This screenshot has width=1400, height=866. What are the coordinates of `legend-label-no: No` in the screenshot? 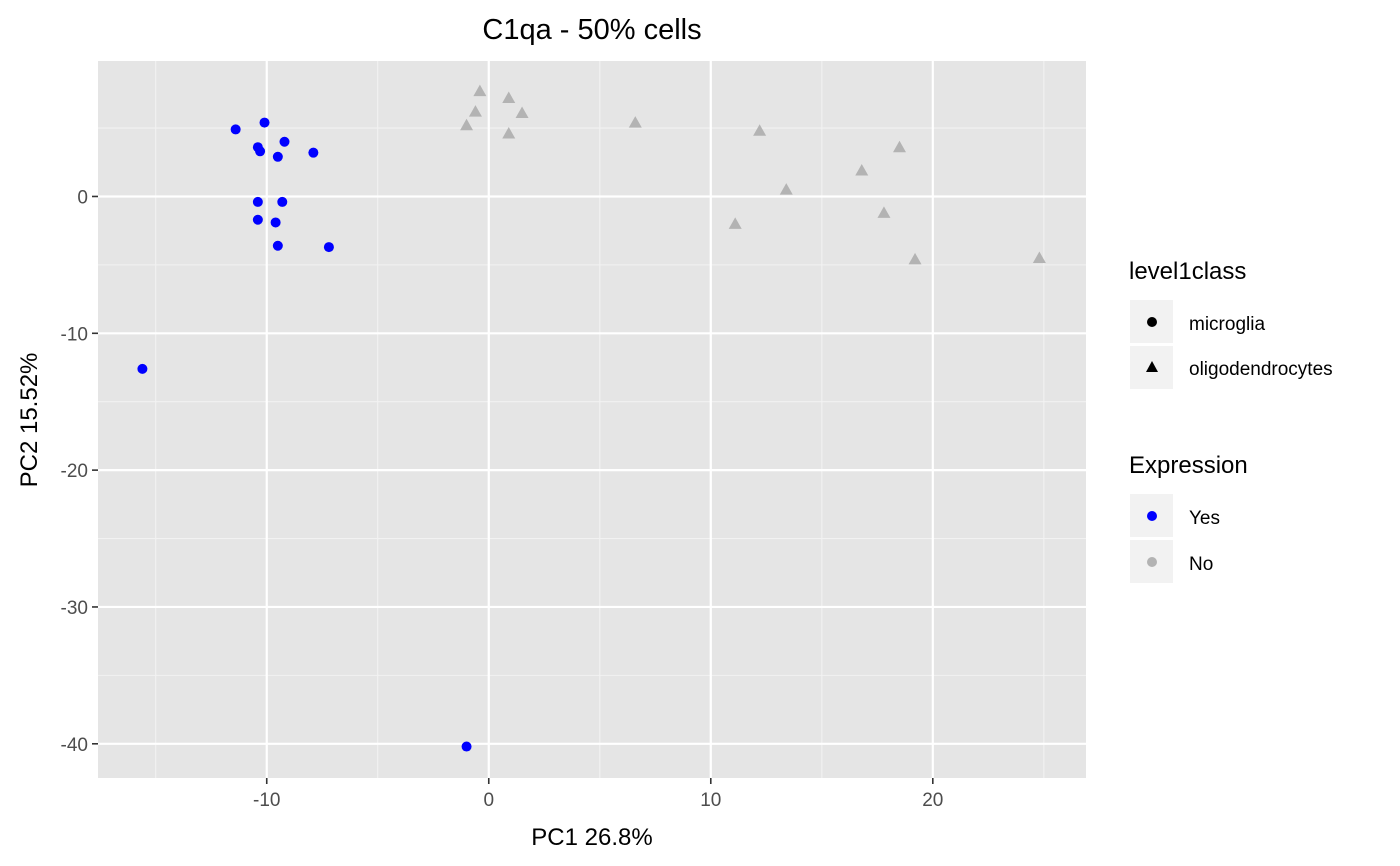 It's located at (1201, 564).